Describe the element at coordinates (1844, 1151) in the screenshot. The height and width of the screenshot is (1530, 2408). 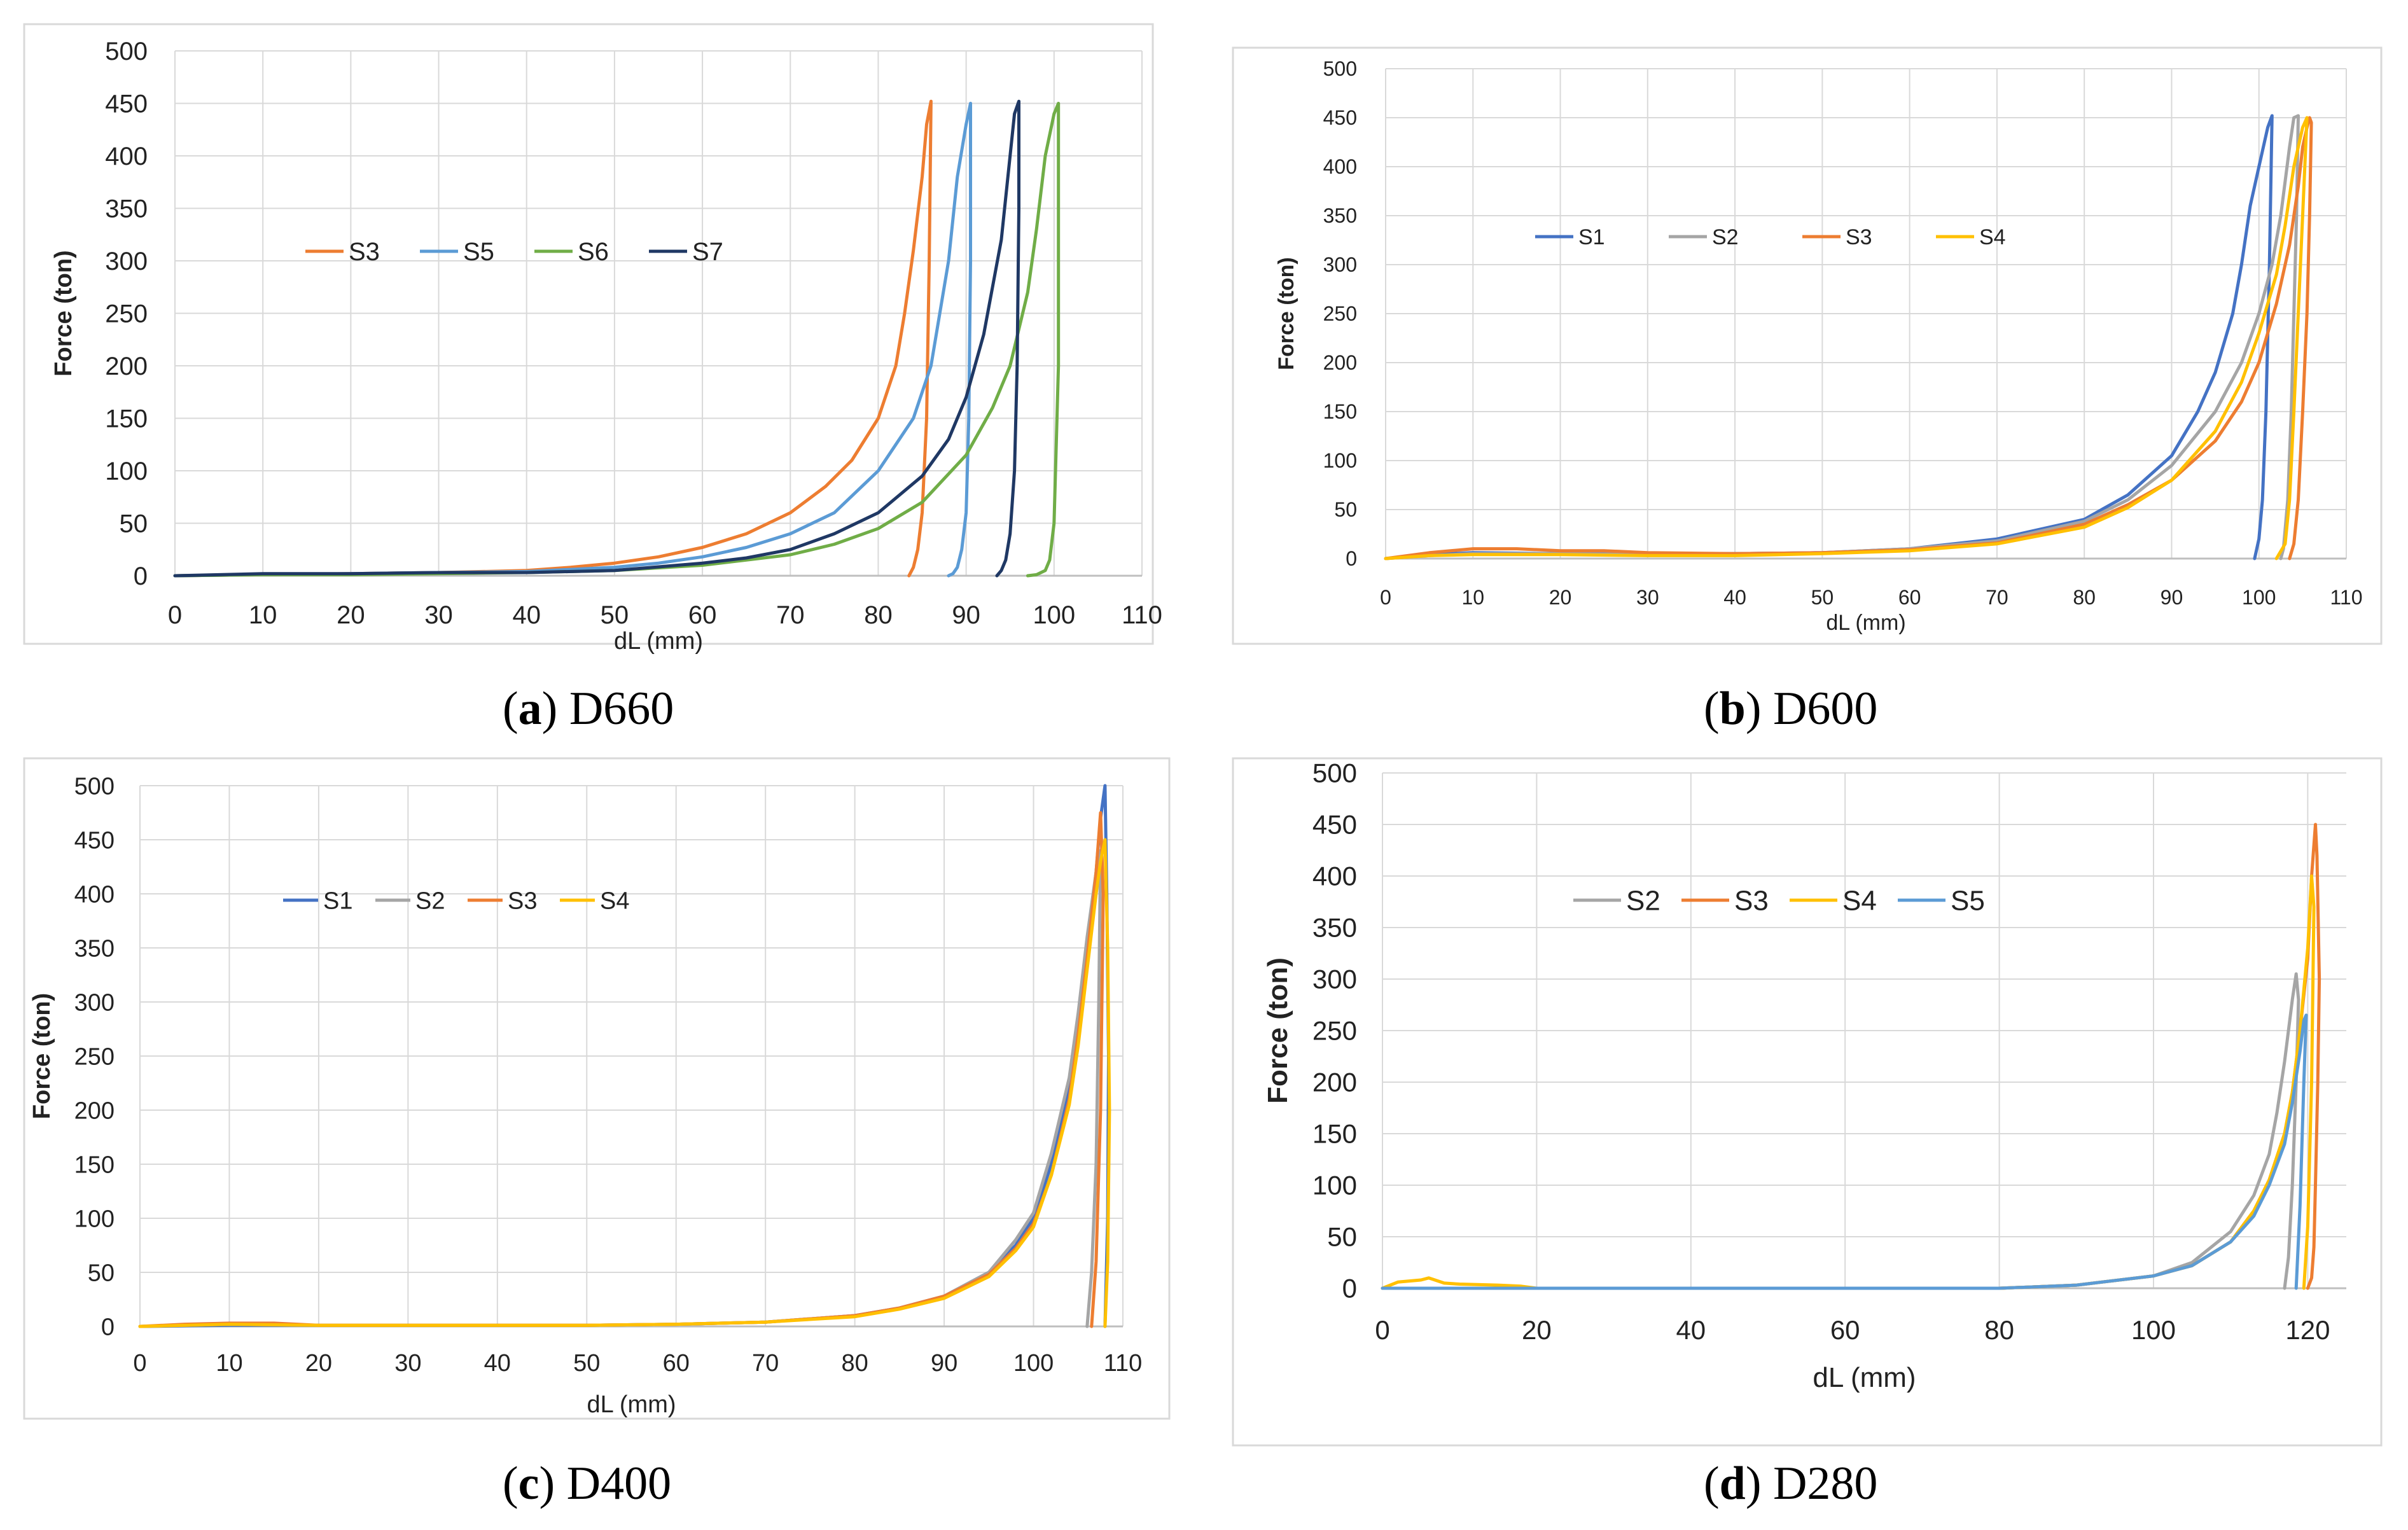
I see `series-line-s5` at that location.